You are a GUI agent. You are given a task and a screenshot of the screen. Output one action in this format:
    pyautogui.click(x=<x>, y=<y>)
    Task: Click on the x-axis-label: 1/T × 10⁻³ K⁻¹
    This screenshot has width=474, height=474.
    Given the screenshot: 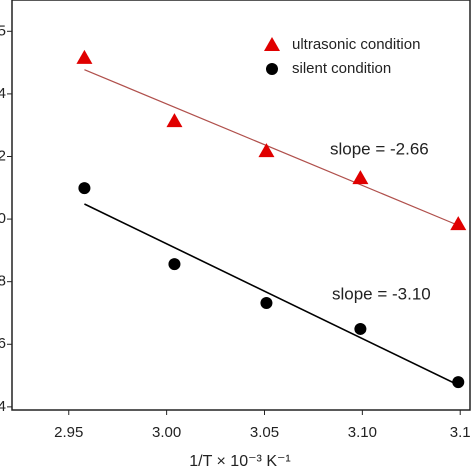 What is the action you would take?
    pyautogui.click(x=240, y=461)
    